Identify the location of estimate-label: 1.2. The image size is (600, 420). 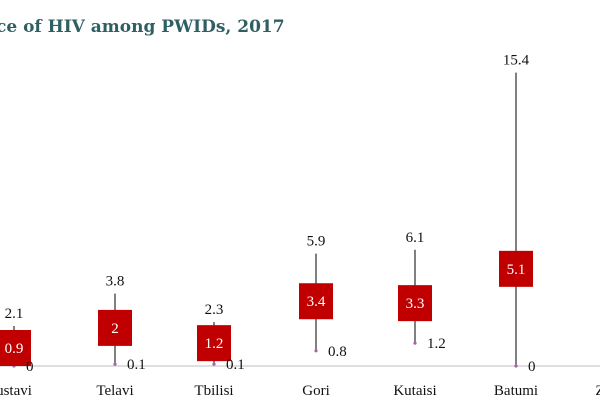
(214, 344).